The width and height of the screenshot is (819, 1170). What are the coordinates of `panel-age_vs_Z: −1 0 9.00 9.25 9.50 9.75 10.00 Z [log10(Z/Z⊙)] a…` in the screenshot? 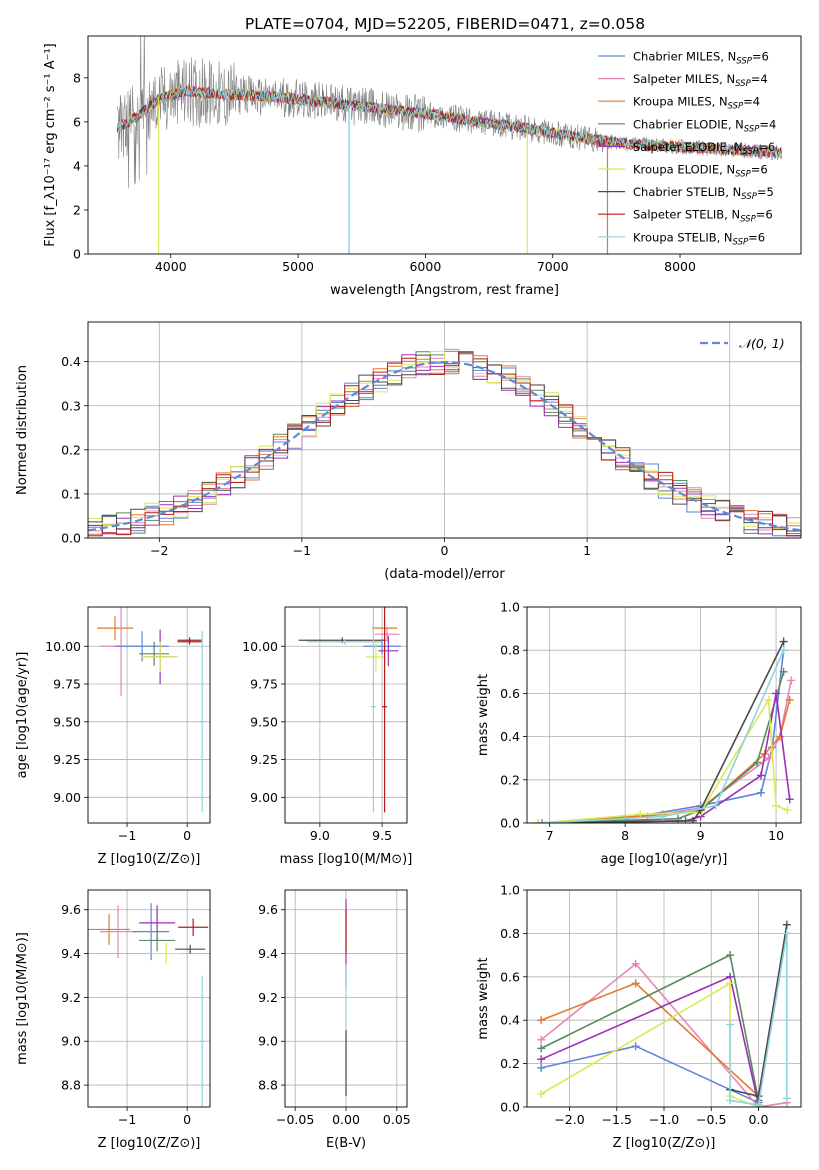 It's located at (113, 736).